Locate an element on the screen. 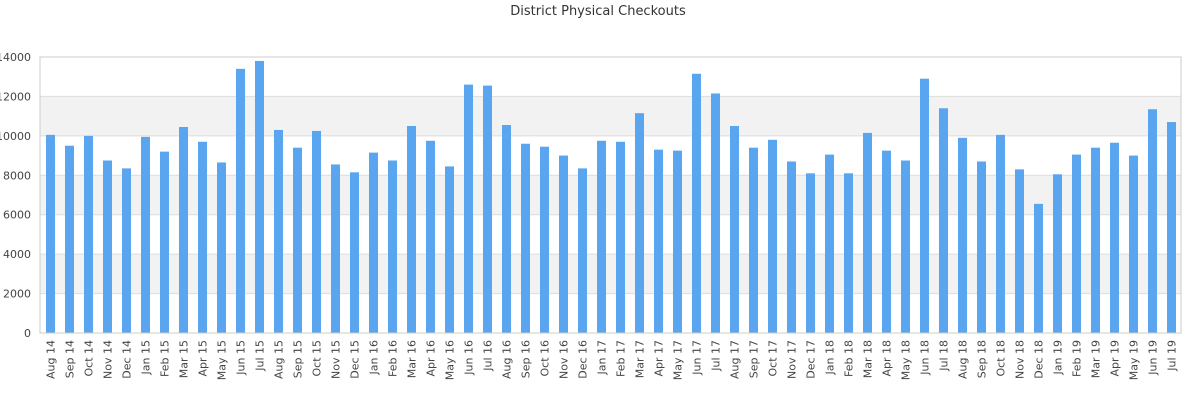  x-tick-label: Mar 17 is located at coordinates (640, 359).